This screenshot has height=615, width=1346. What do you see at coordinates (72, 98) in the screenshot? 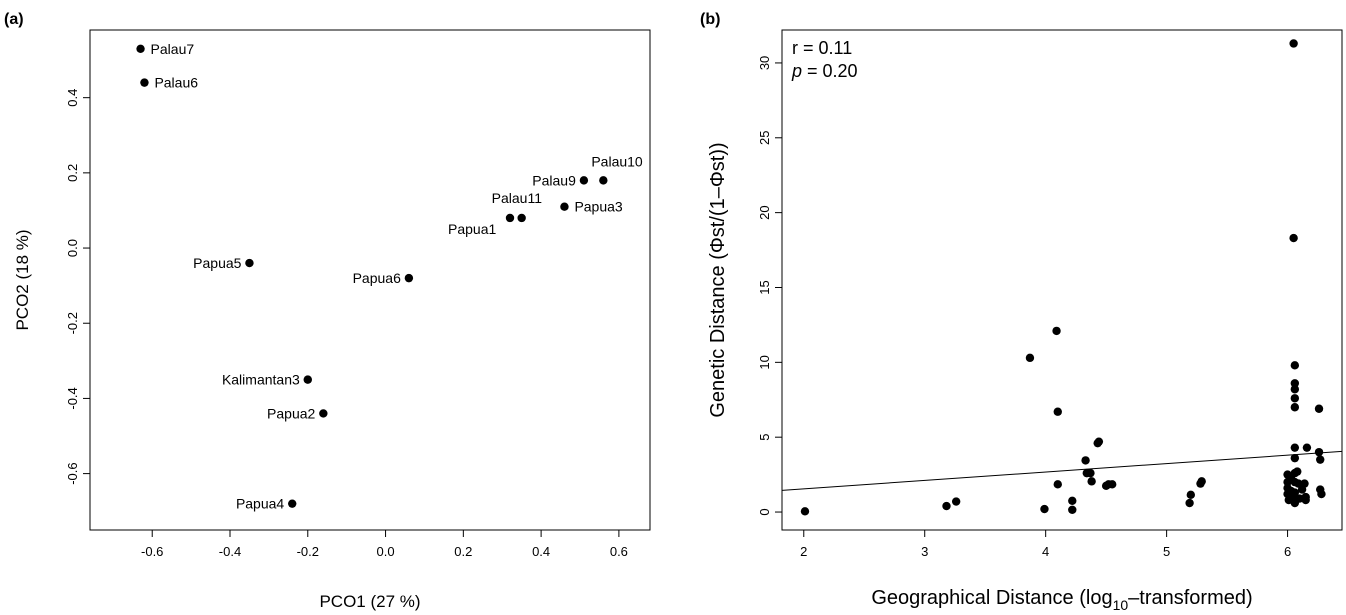
I see `y-tick-label: 0.4` at bounding box center [72, 98].